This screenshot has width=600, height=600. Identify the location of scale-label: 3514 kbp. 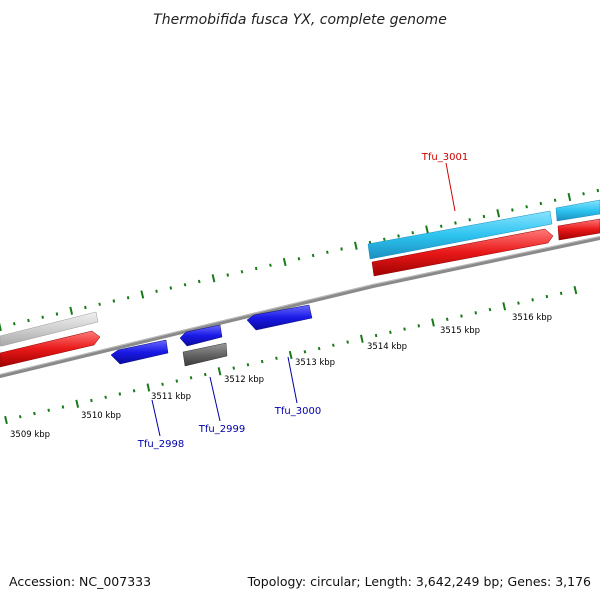
(387, 347).